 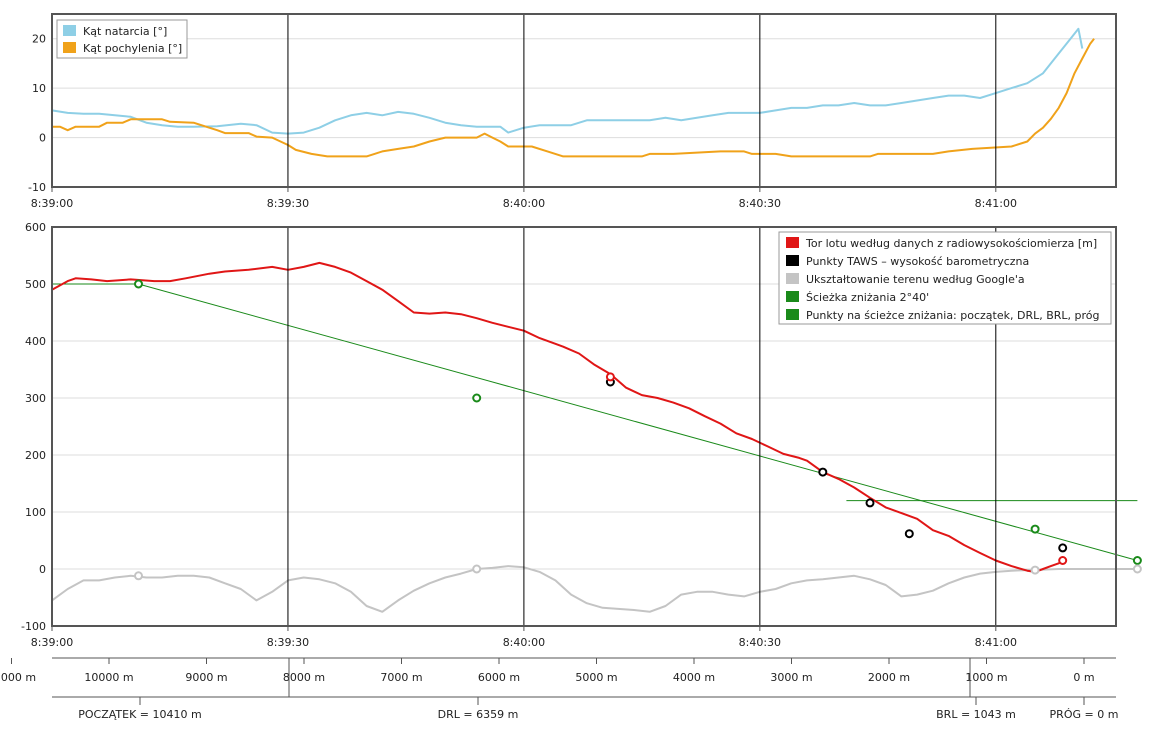 What do you see at coordinates (596, 677) in the screenshot?
I see `distance-tick-label: 5000 m` at bounding box center [596, 677].